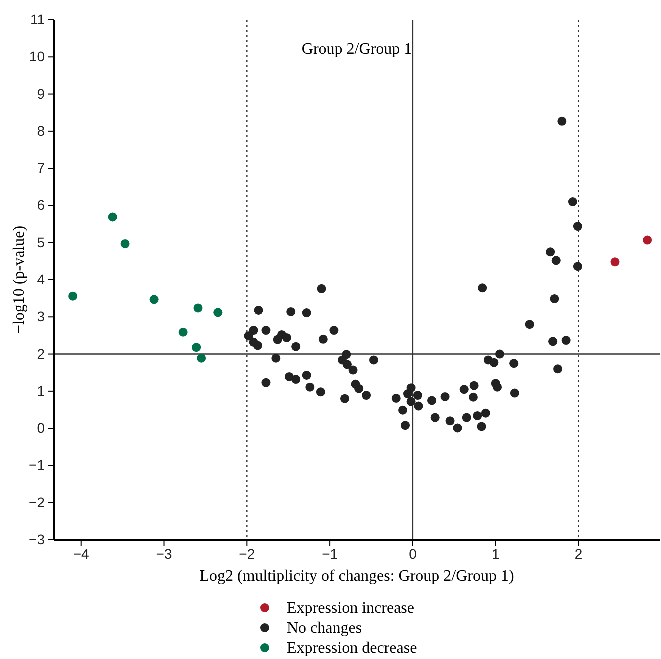 The image size is (661, 659). What do you see at coordinates (37, 465) in the screenshot?
I see `y-tick-label: −1` at bounding box center [37, 465].